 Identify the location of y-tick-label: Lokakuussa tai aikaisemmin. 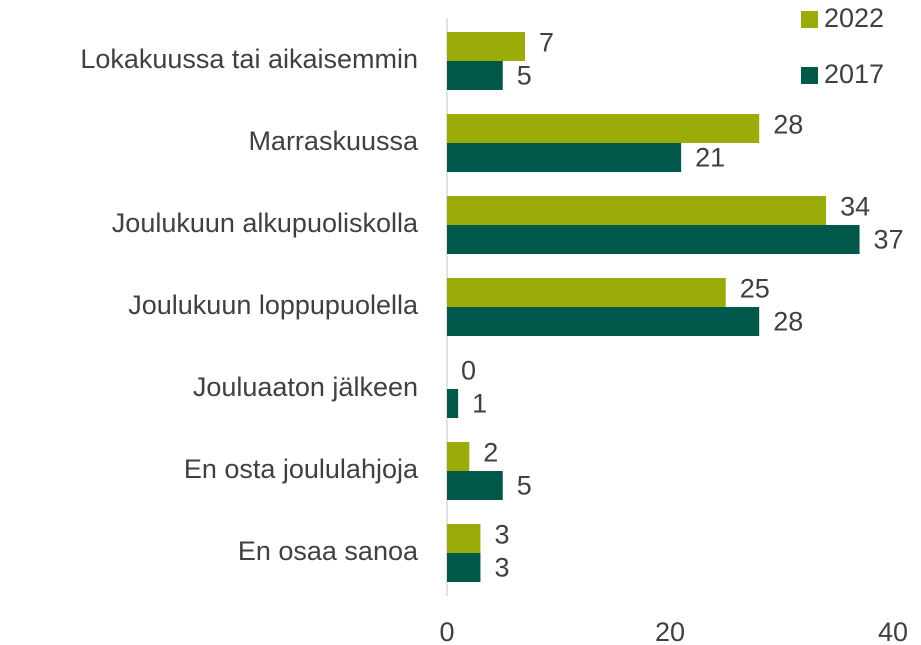
(249, 59).